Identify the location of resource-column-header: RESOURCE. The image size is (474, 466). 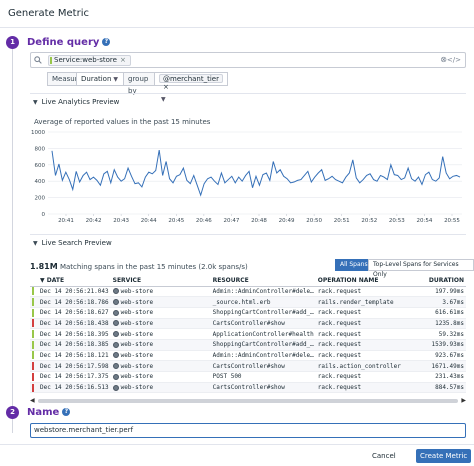
(263, 281).